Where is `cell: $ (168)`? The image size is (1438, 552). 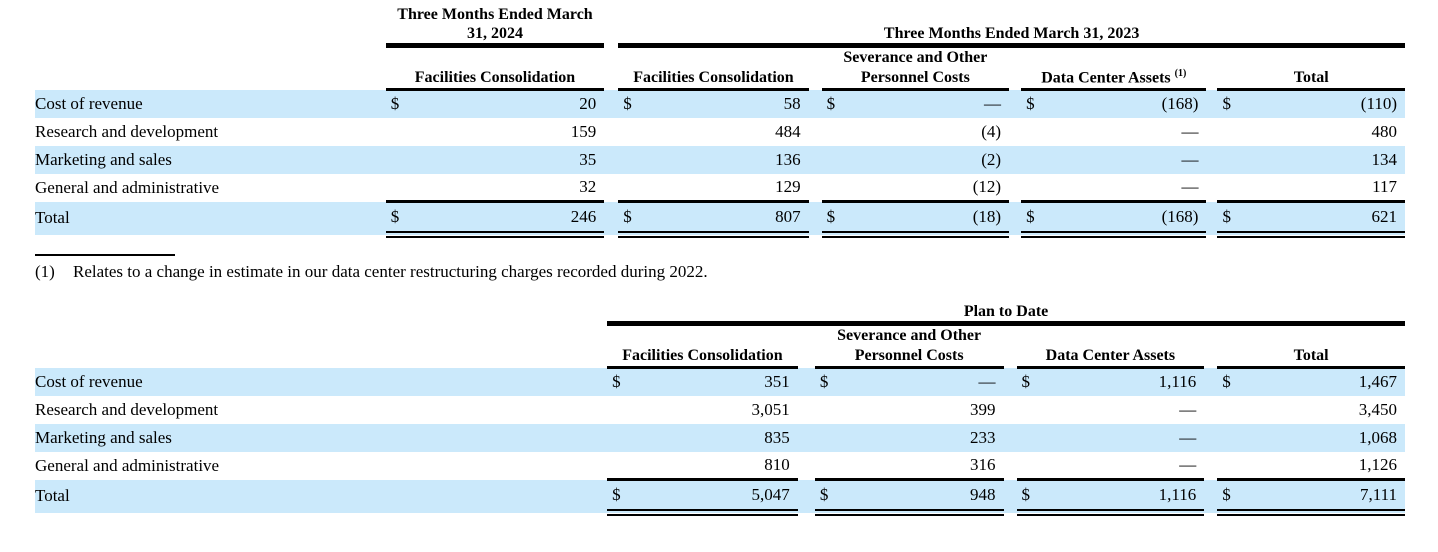
cell: $ (168) is located at coordinates (1114, 219).